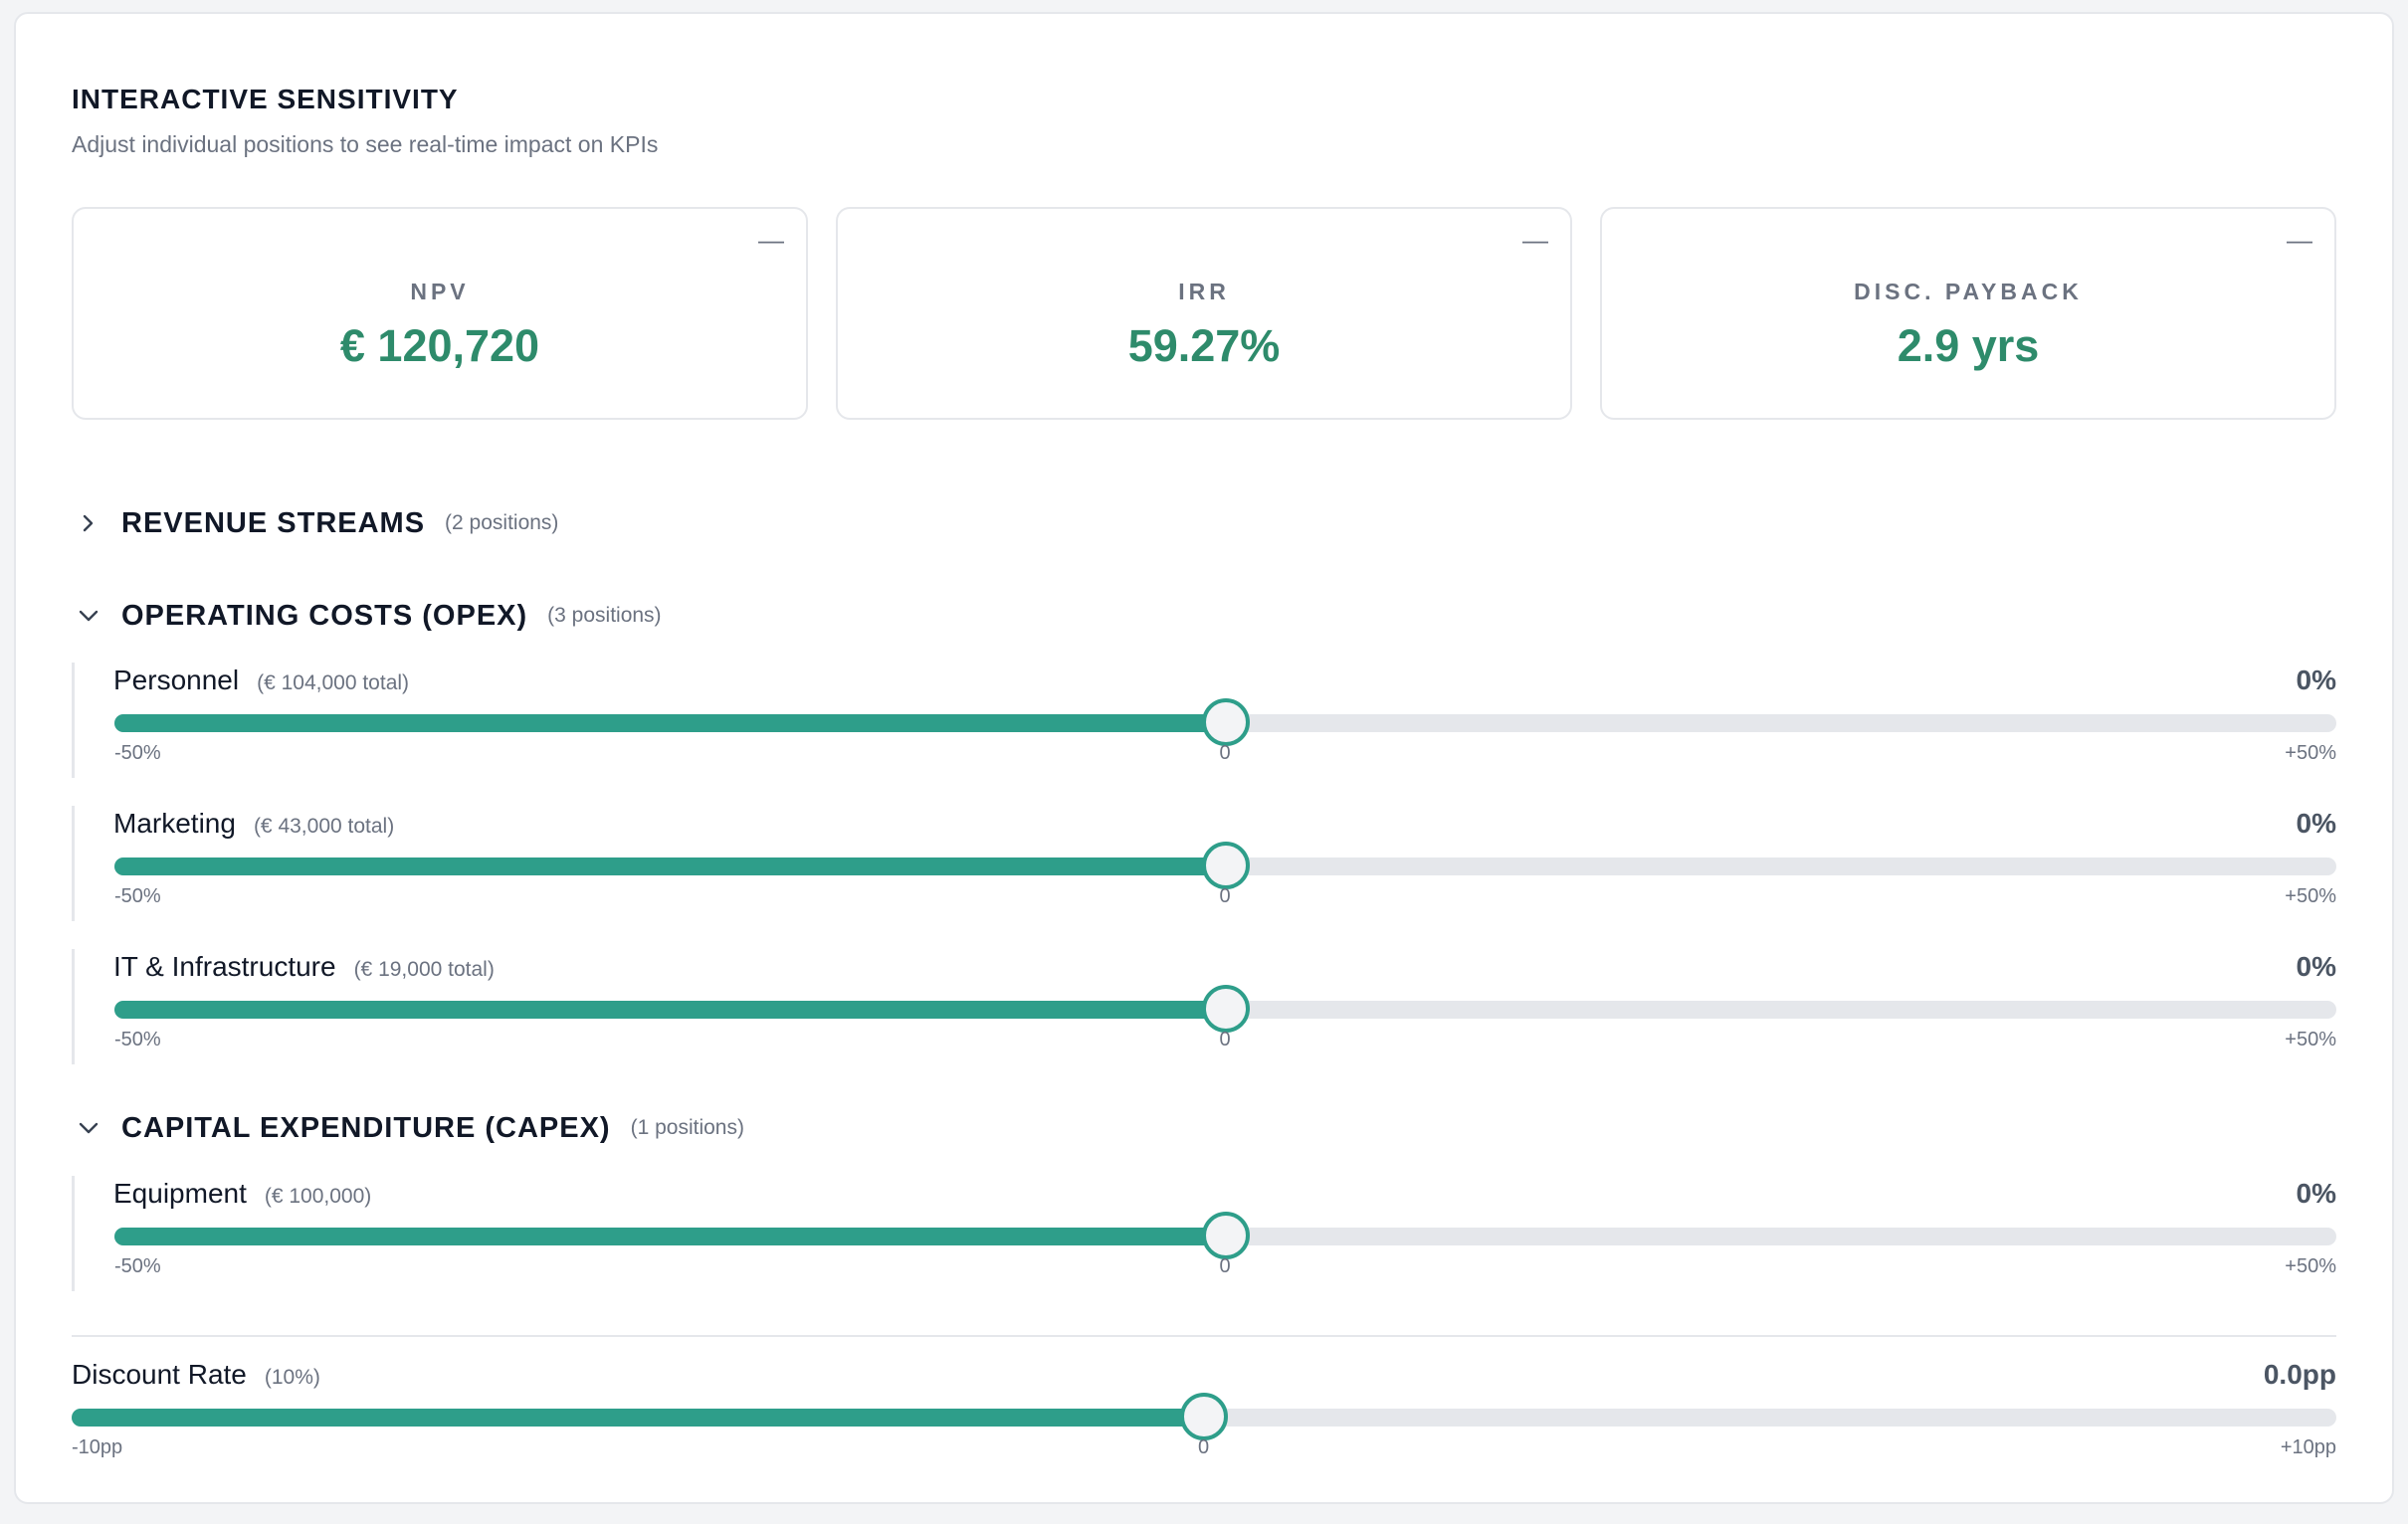  I want to click on it-infrastructure-slider-track, so click(1225, 1009).